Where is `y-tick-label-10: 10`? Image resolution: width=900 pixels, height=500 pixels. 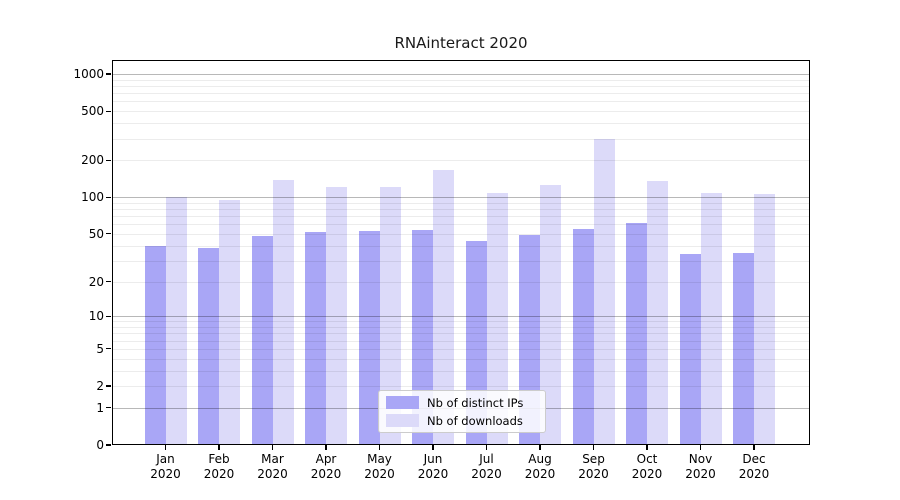 y-tick-label-10: 10 is located at coordinates (96, 316).